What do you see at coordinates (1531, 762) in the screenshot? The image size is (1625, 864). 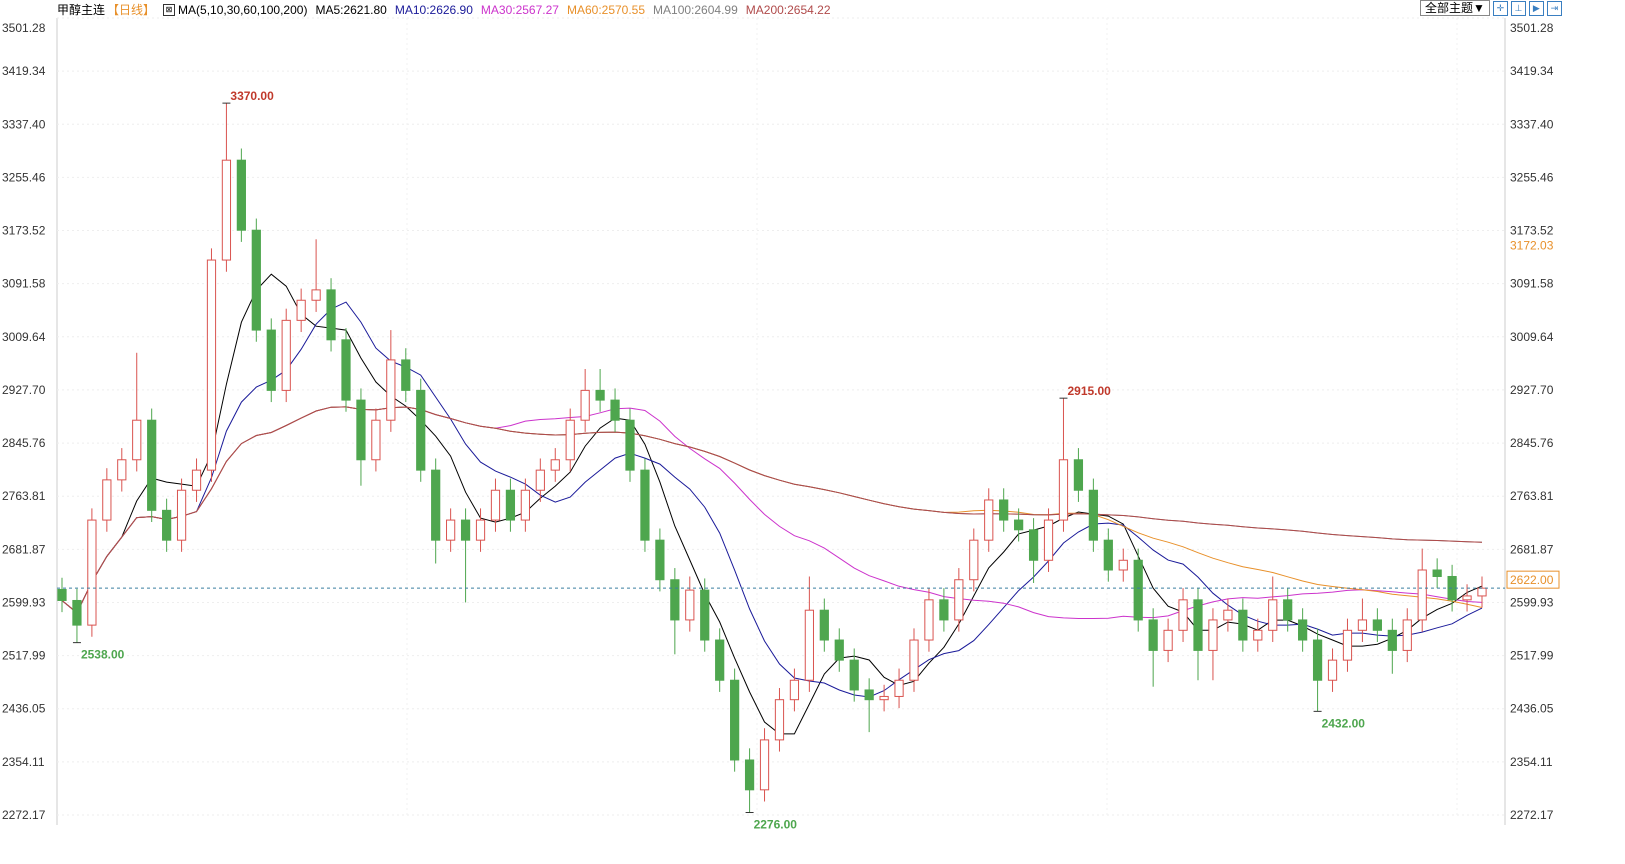 I see `y-tick-label-right: 2354.11` at bounding box center [1531, 762].